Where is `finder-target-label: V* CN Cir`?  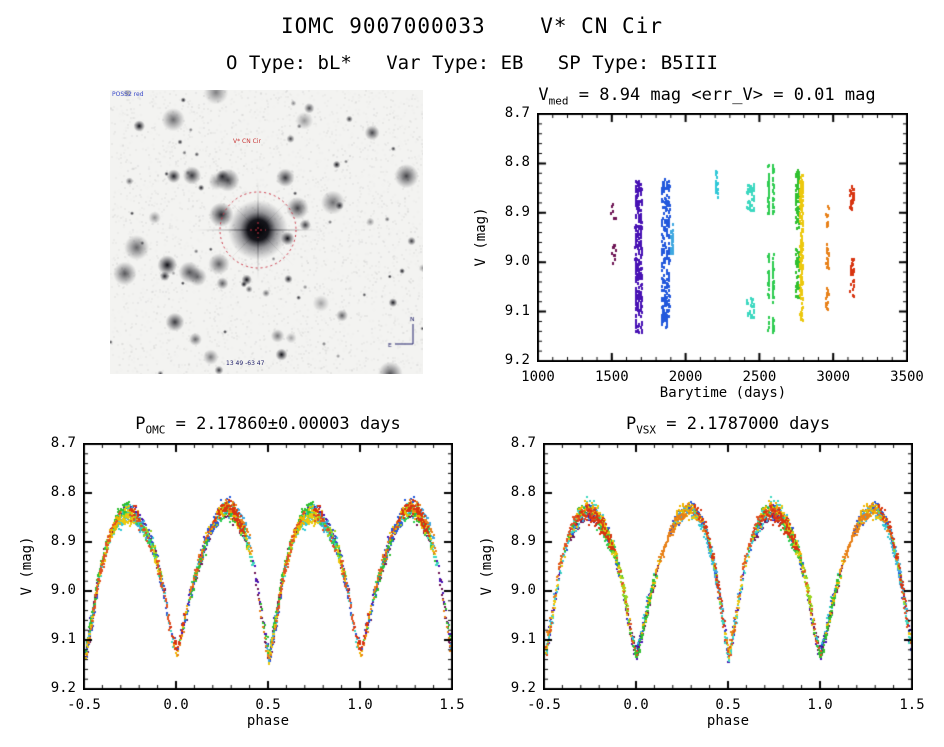 finder-target-label: V* CN Cir is located at coordinates (247, 141).